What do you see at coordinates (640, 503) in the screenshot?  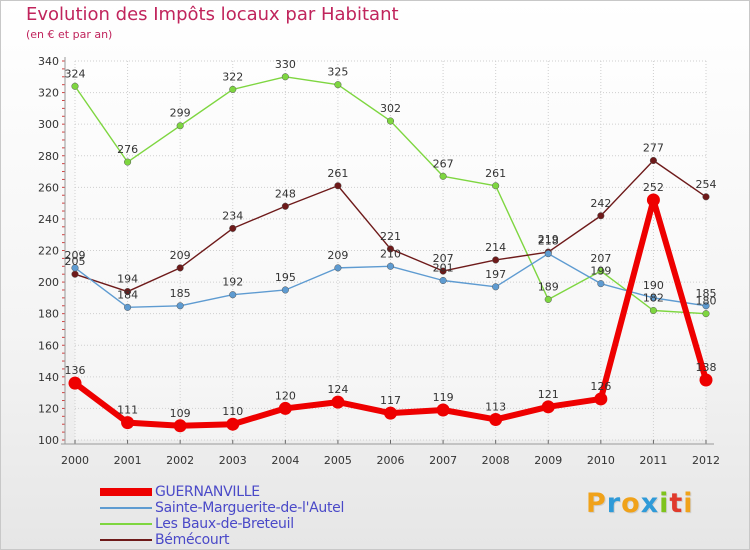 I see `proxiti-logo: Proxiti` at bounding box center [640, 503].